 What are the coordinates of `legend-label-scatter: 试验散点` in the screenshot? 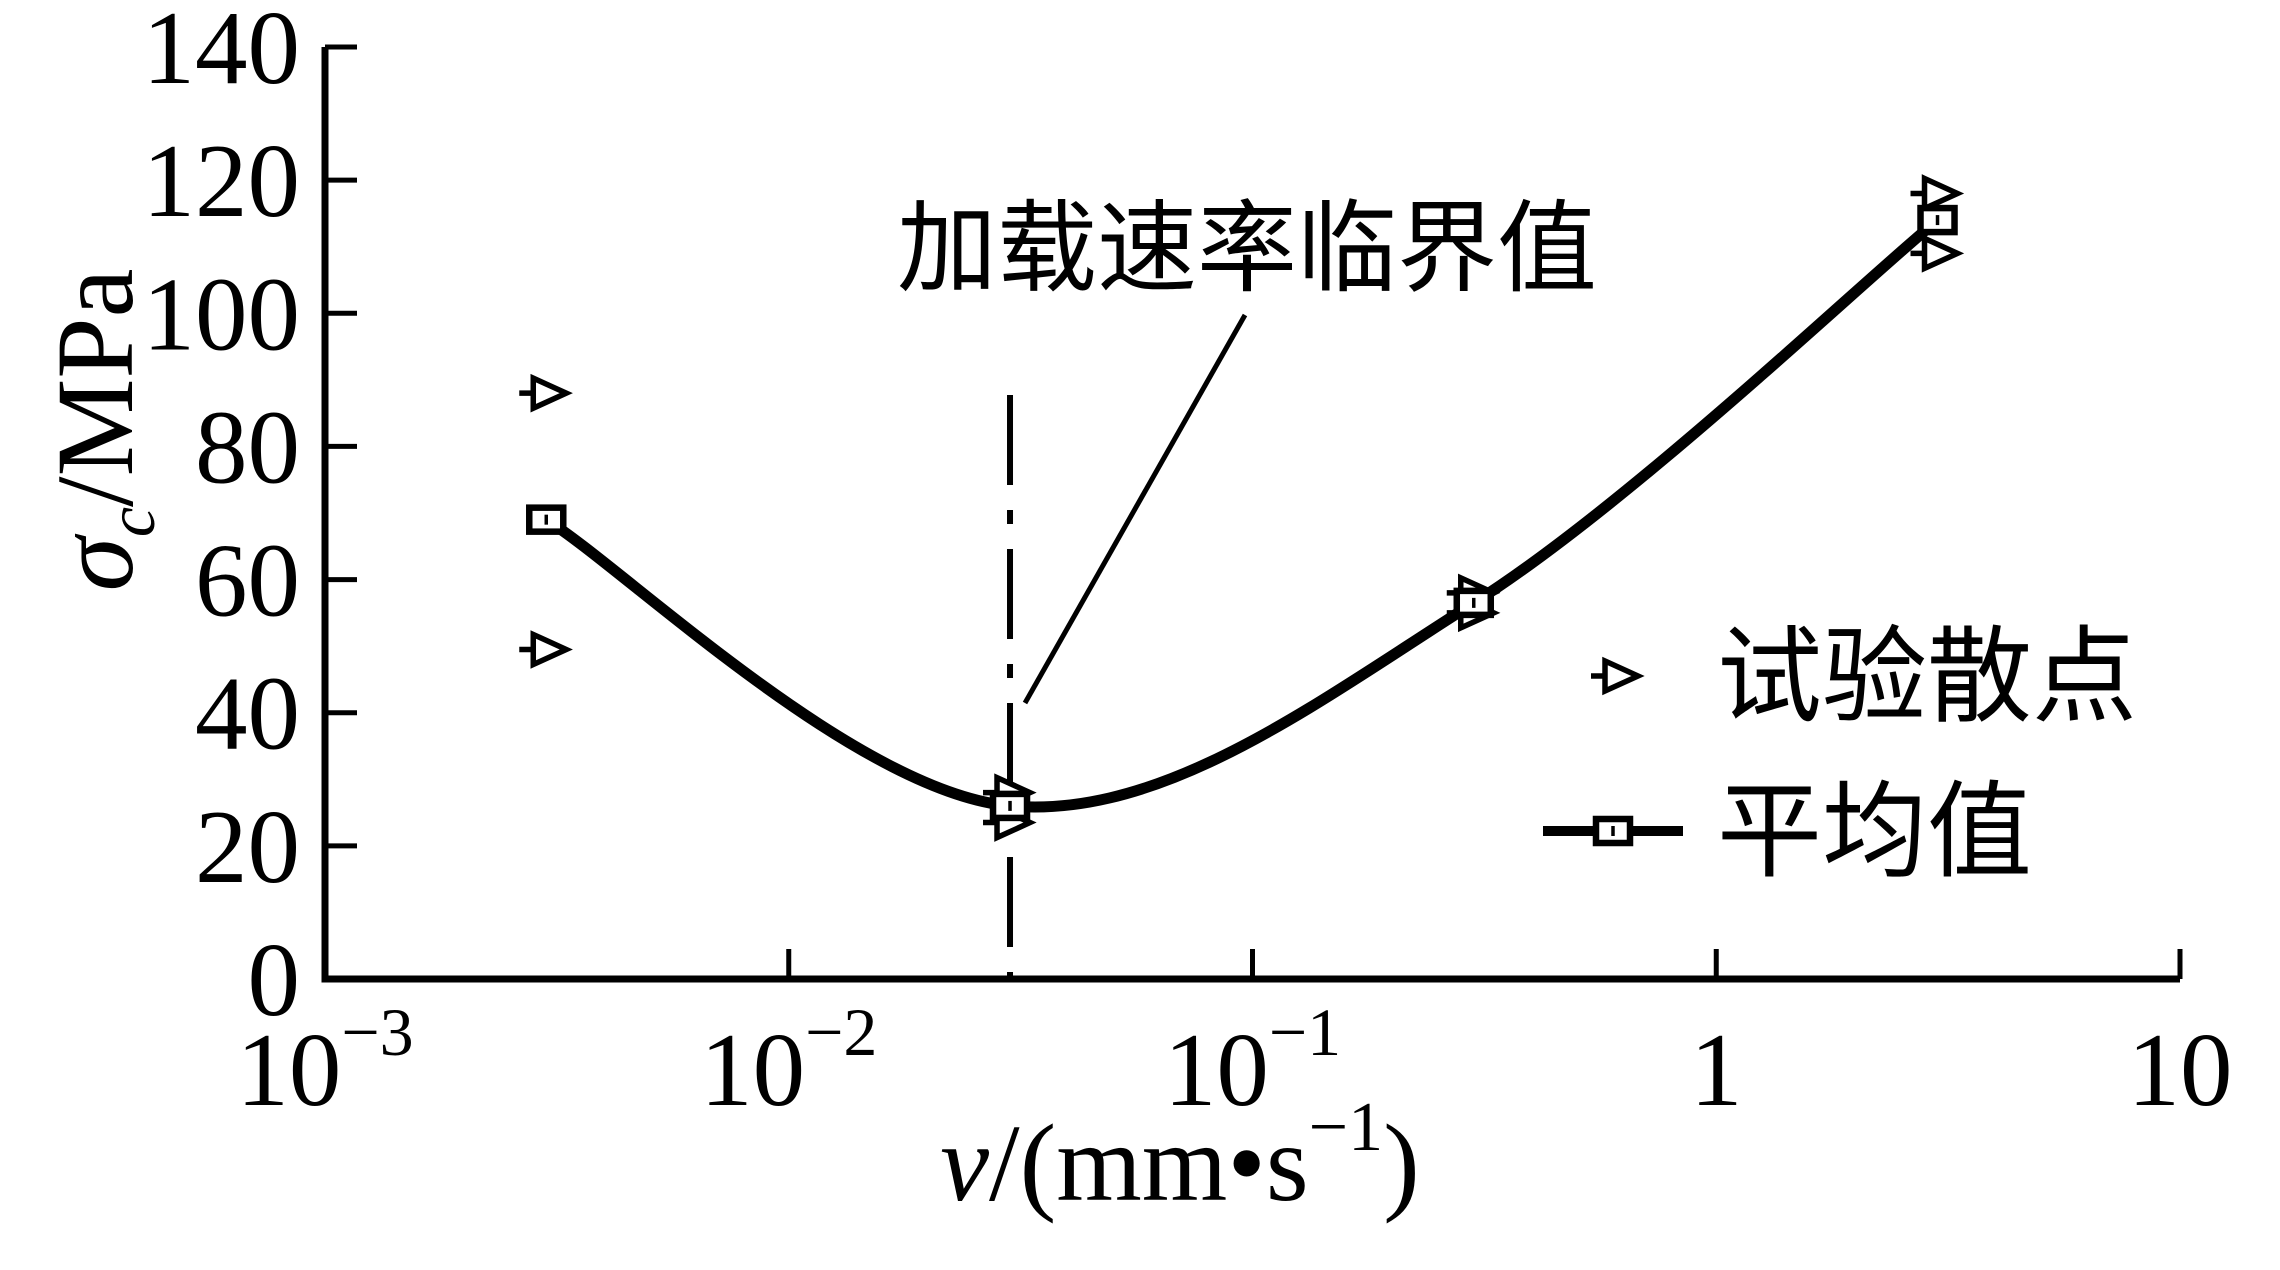 It's located at (1927, 677).